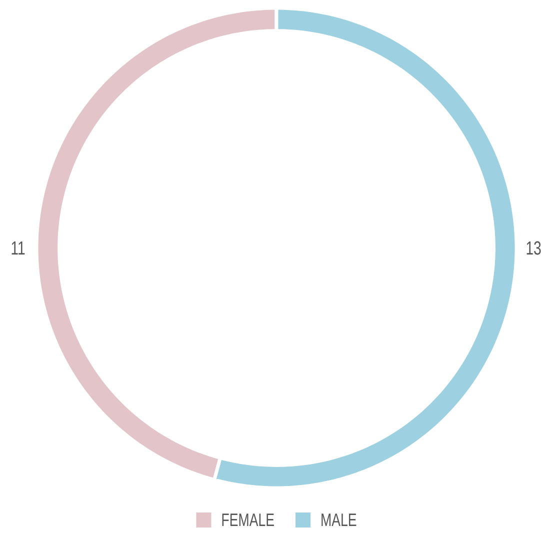 The image size is (541, 536). What do you see at coordinates (248, 520) in the screenshot?
I see `legend-label: FEMALE` at bounding box center [248, 520].